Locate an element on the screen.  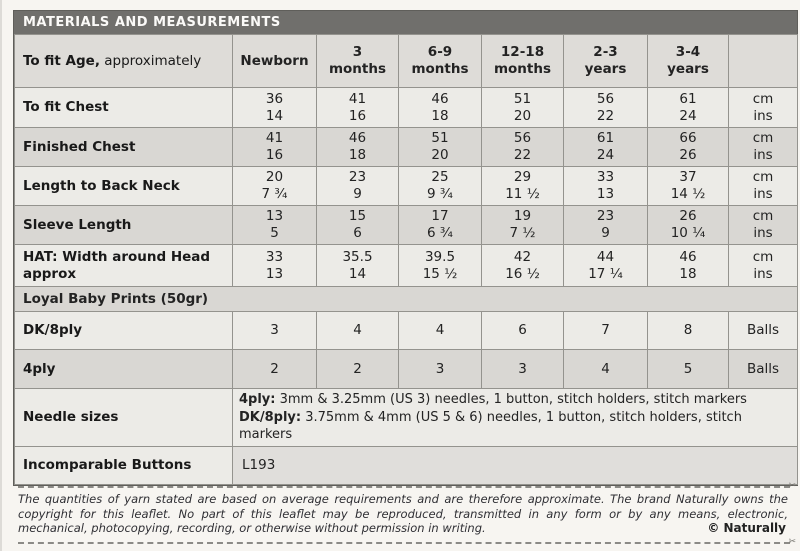
materials-header-bar: MATERIALS AND MEASUREMENTS is located at coordinates (405, 22).